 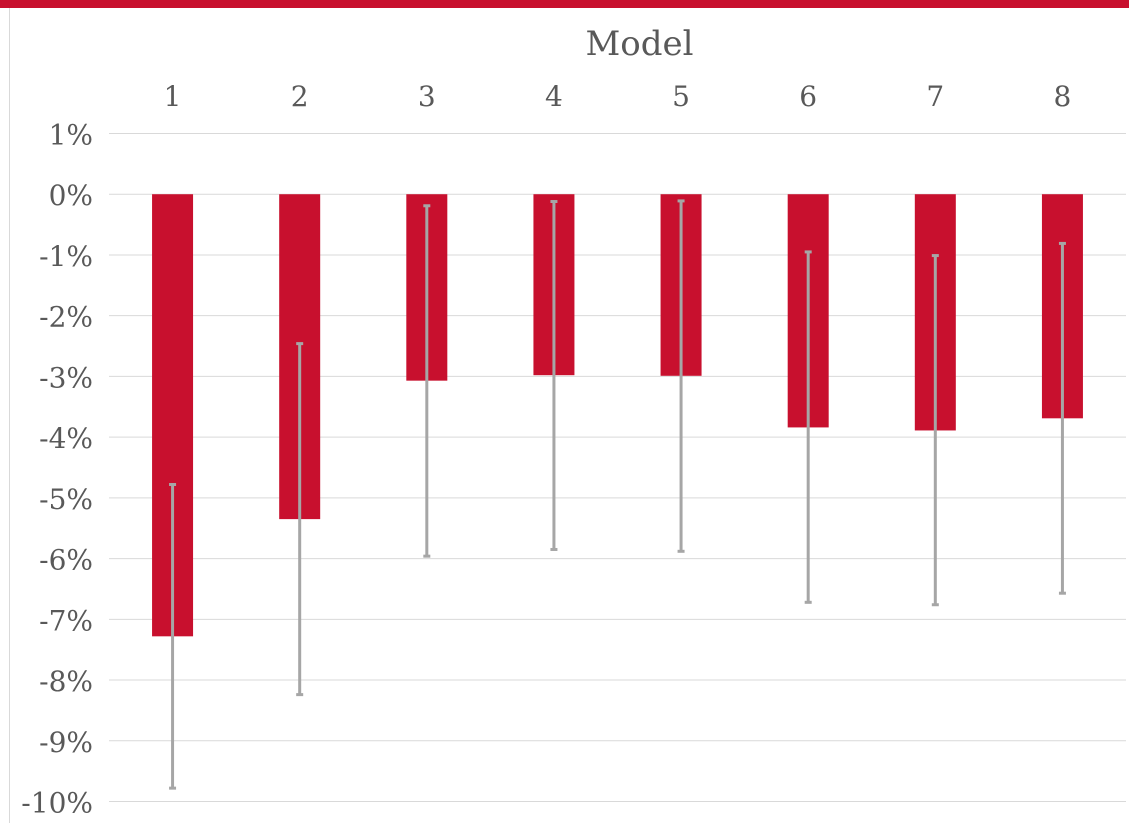 What do you see at coordinates (66, 620) in the screenshot?
I see `y-tick-label: -7%` at bounding box center [66, 620].